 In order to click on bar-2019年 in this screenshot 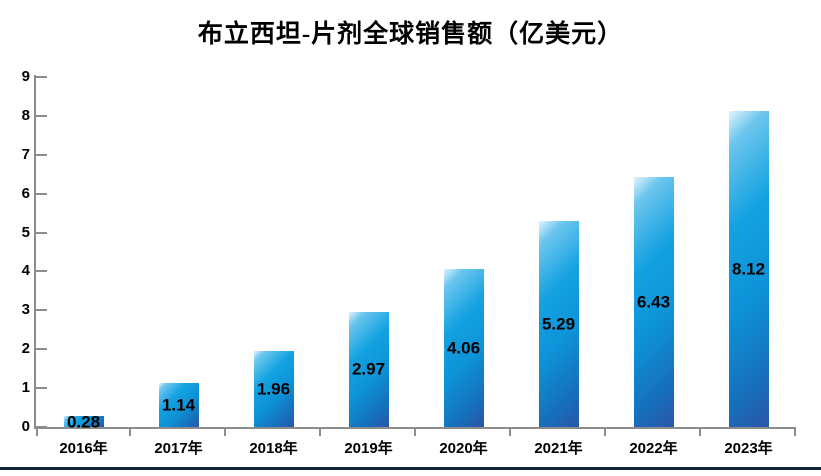, I will do `click(368, 369)`.